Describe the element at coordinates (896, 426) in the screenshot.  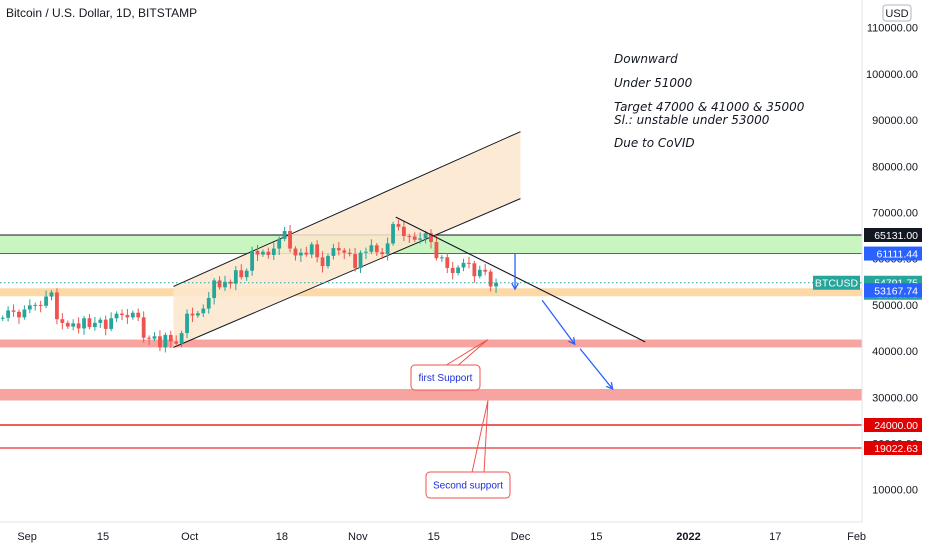
I see `tag-24000-label: 24000.00` at that location.